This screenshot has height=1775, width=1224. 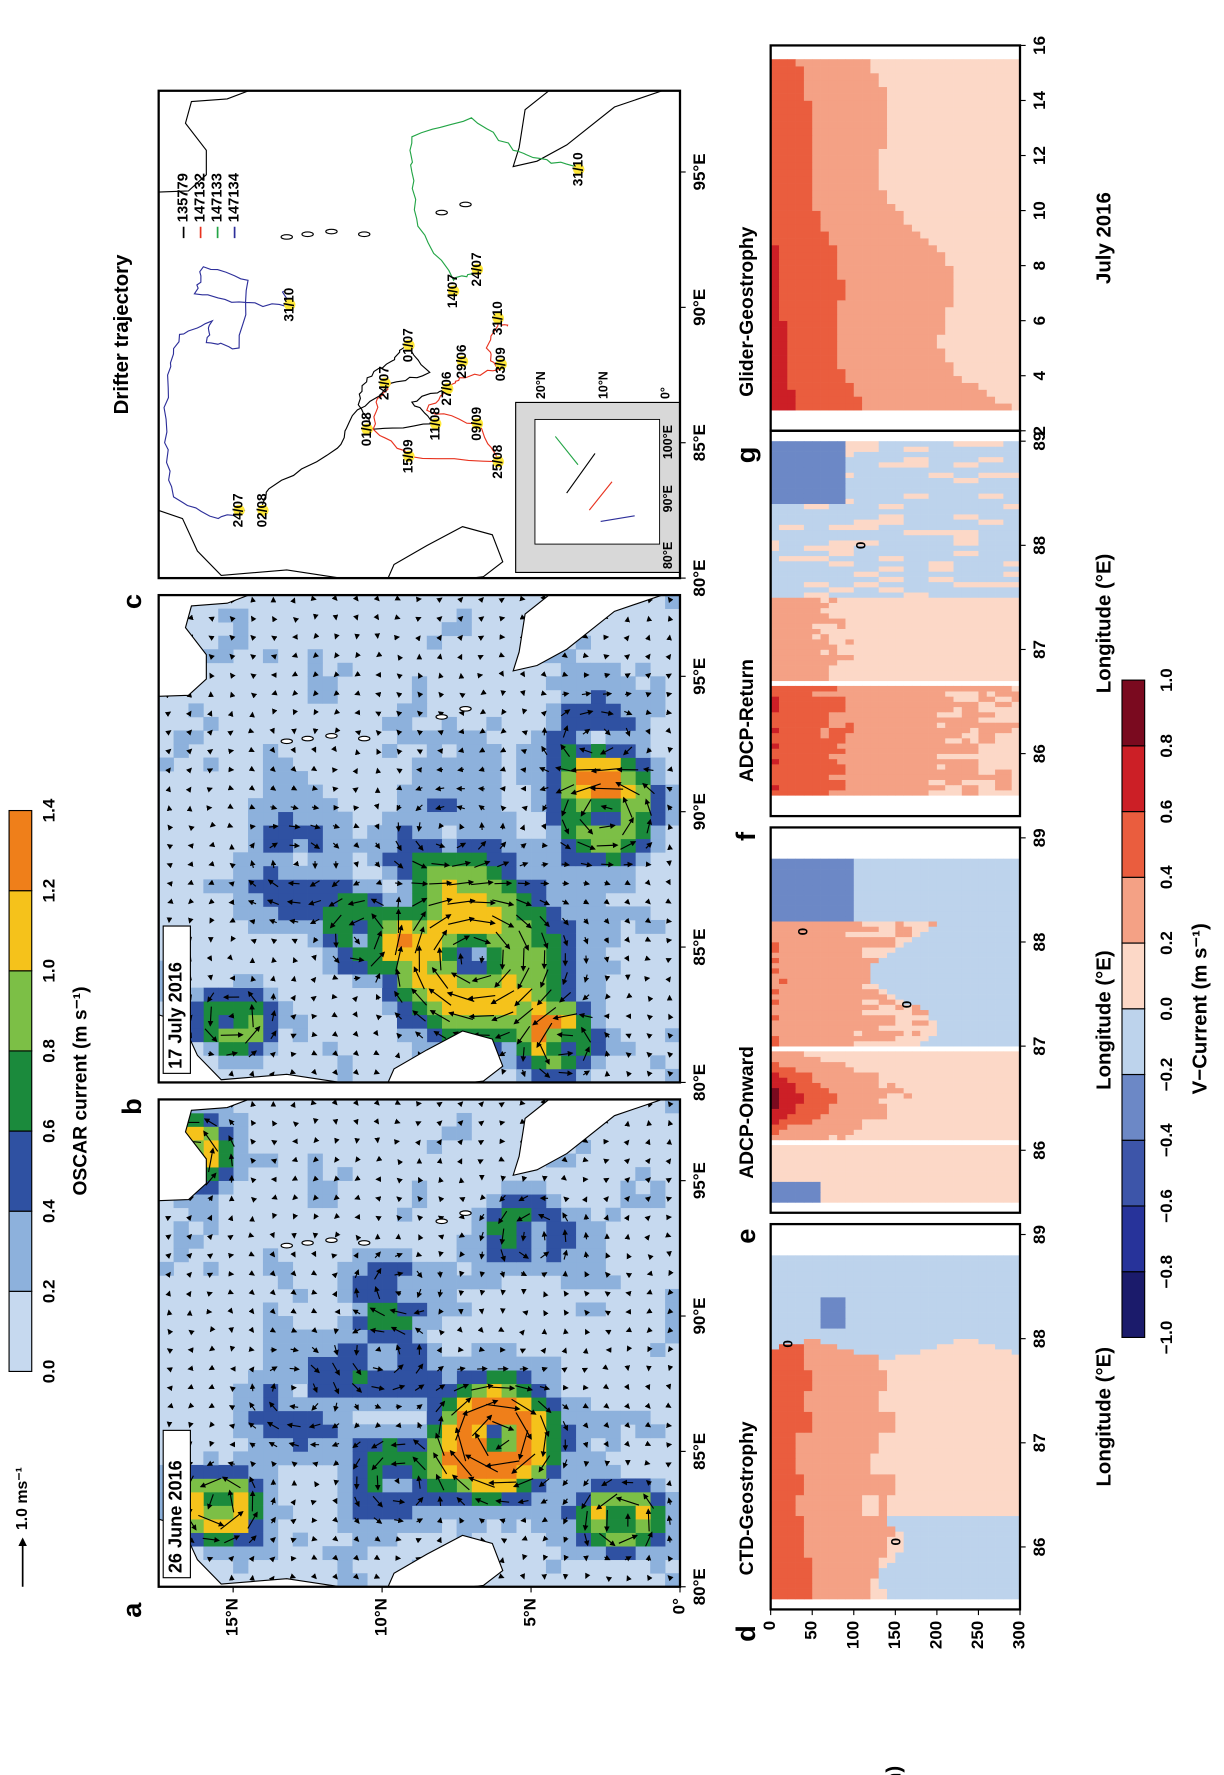 I want to click on date-label: 03/09, so click(x=500, y=364).